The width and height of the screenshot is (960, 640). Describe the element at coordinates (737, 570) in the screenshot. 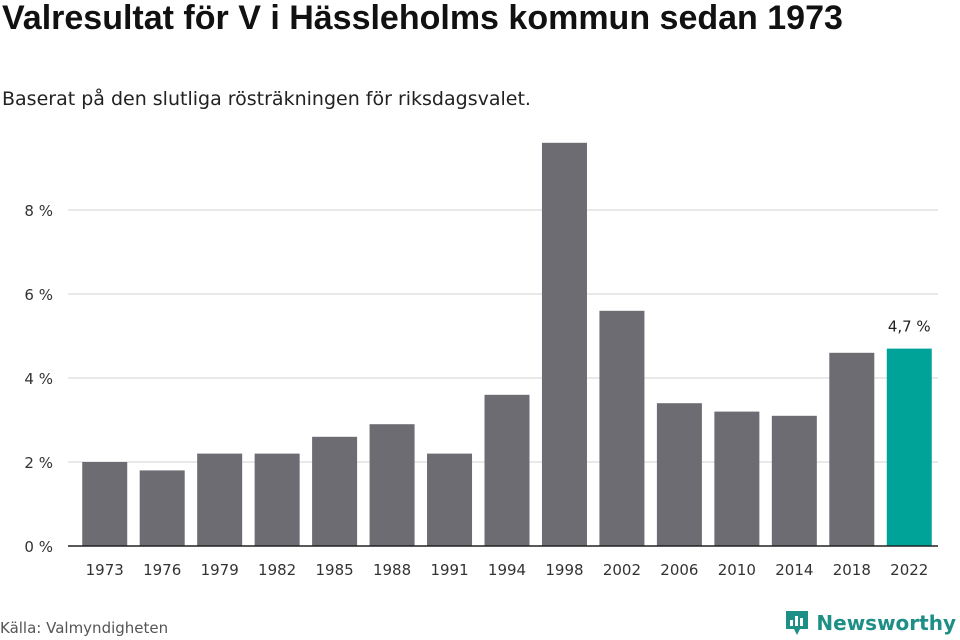

I see `x-tick-label: 2010` at that location.